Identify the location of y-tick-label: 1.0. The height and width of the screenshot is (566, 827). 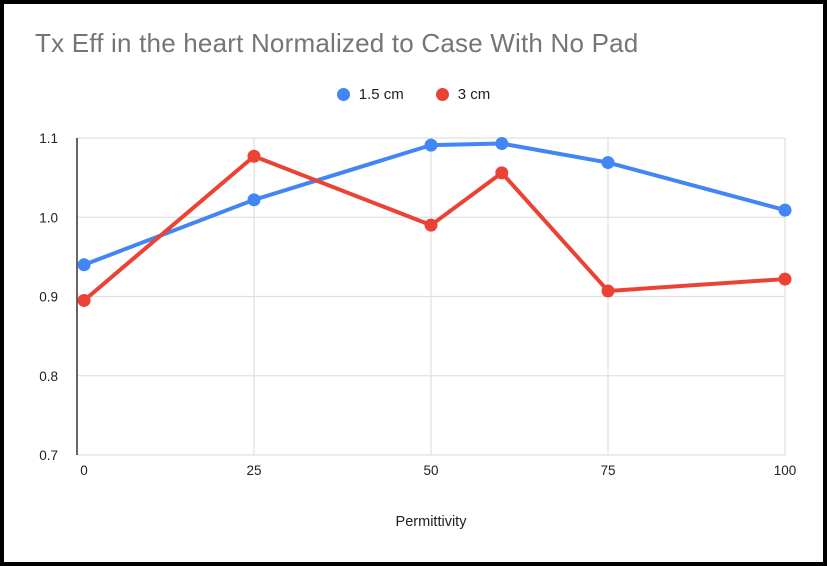
(48, 217).